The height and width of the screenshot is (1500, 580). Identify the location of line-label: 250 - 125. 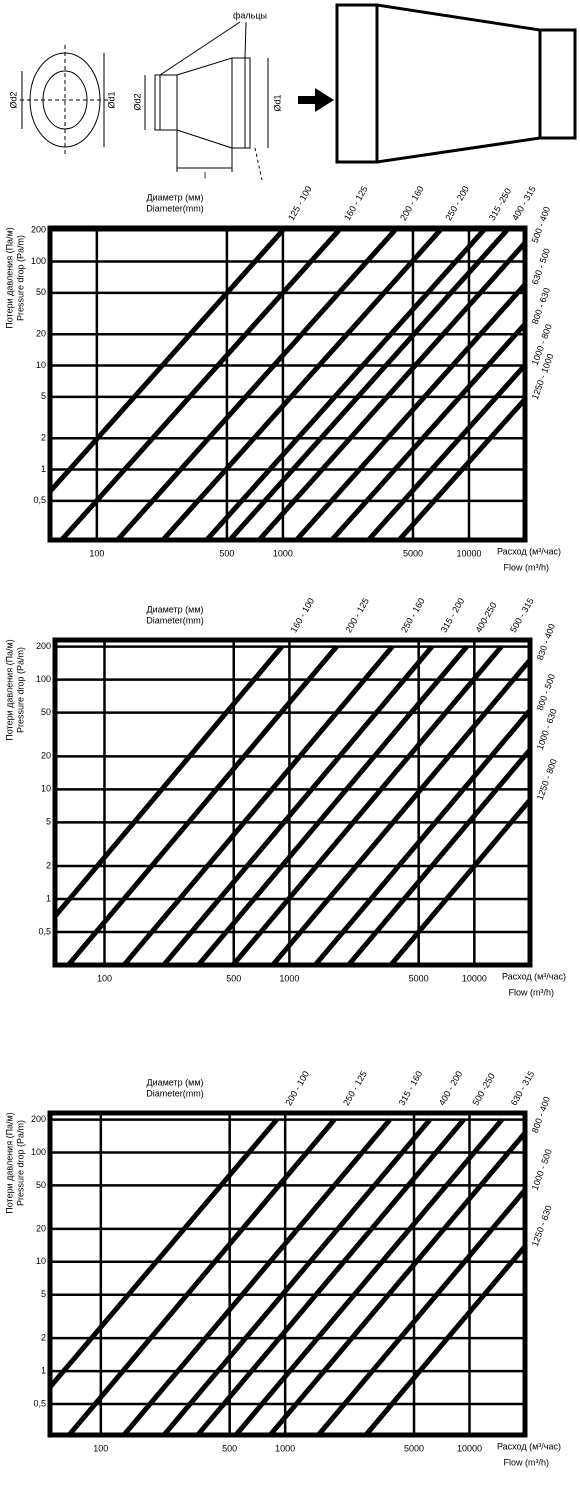
(355, 1088).